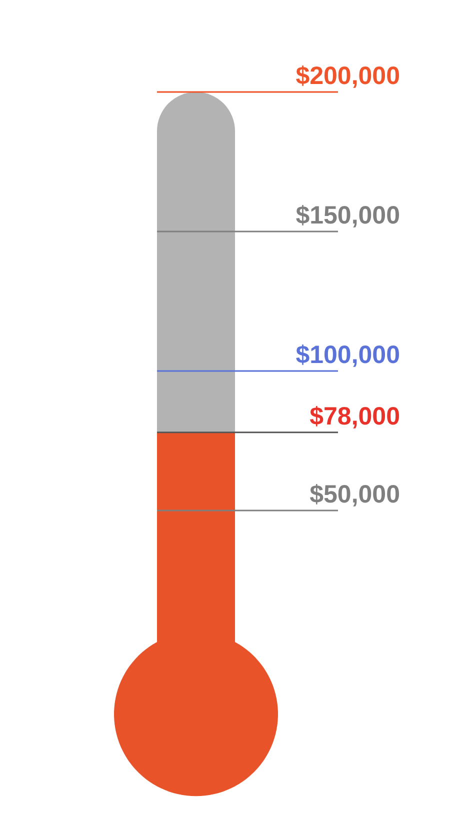 The image size is (456, 834). I want to click on ref-line-label: $50,000, so click(355, 494).